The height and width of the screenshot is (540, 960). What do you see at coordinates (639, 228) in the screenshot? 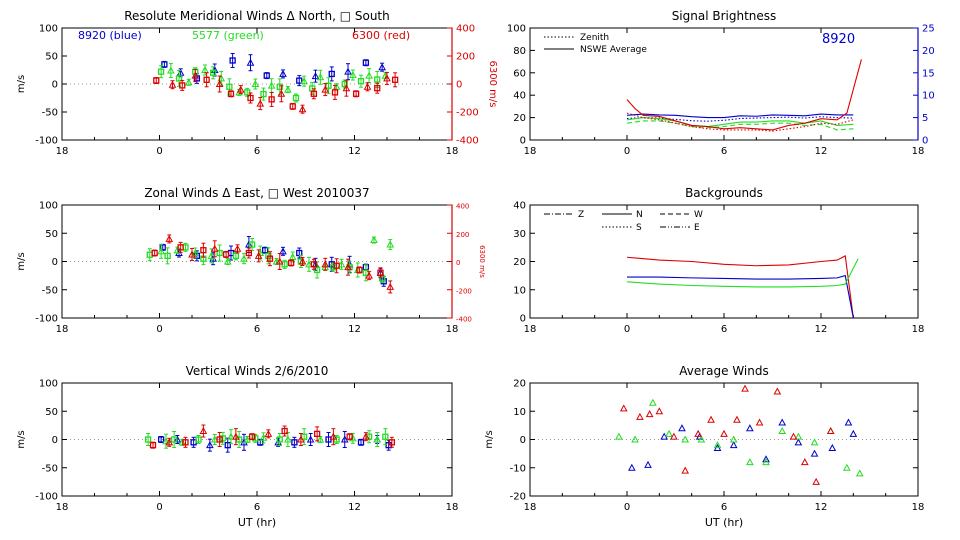
I see `legend-entry: S` at bounding box center [639, 228].